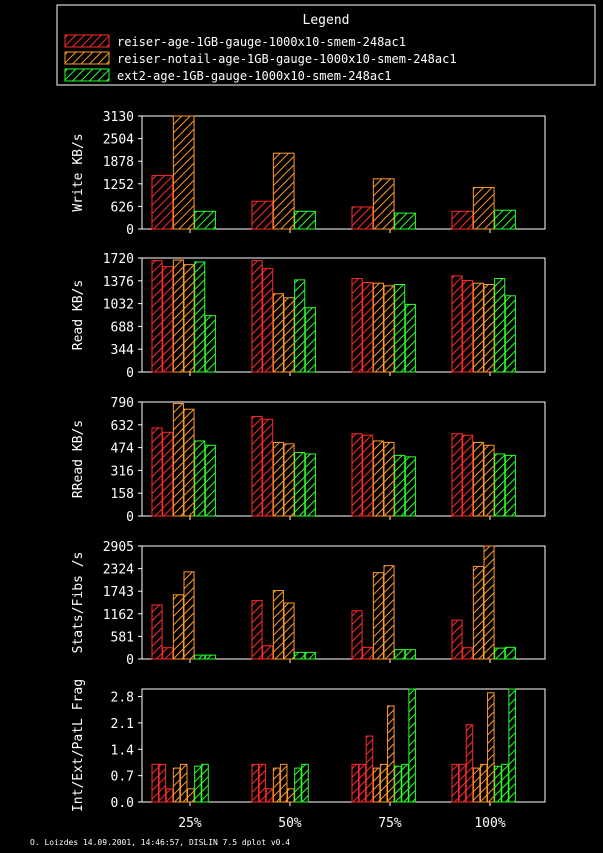 Image resolution: width=603 pixels, height=853 pixels. I want to click on y-tick-label: 2905, so click(118, 547).